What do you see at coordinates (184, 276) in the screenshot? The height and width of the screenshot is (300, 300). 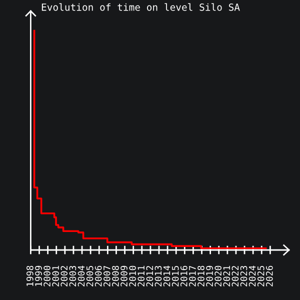 I see `x-tick-label: 2016` at bounding box center [184, 276].